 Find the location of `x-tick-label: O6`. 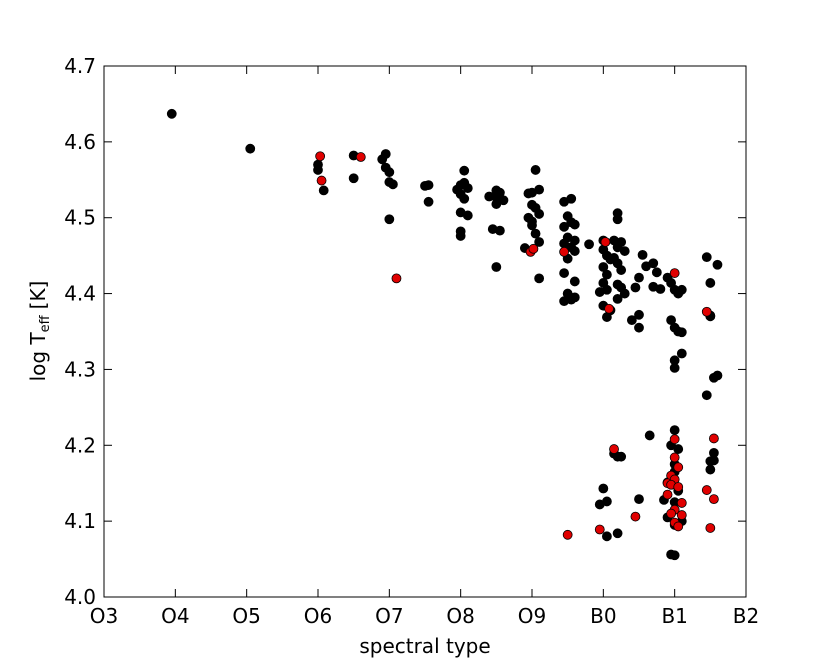

x-tick-label: O6 is located at coordinates (318, 616).